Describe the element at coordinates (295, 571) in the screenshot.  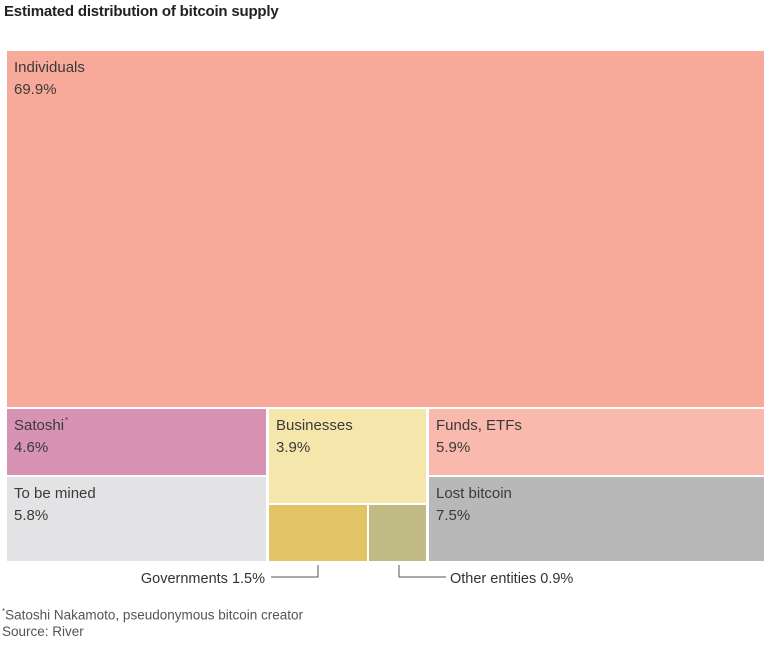
I see `callout-line-governments` at that location.